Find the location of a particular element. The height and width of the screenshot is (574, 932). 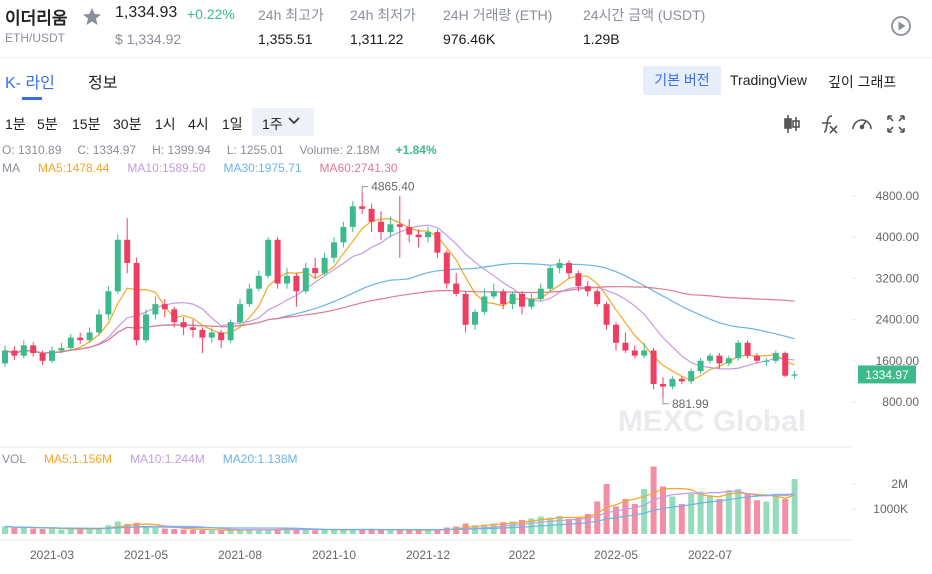

low-label: 881.99 is located at coordinates (690, 404).